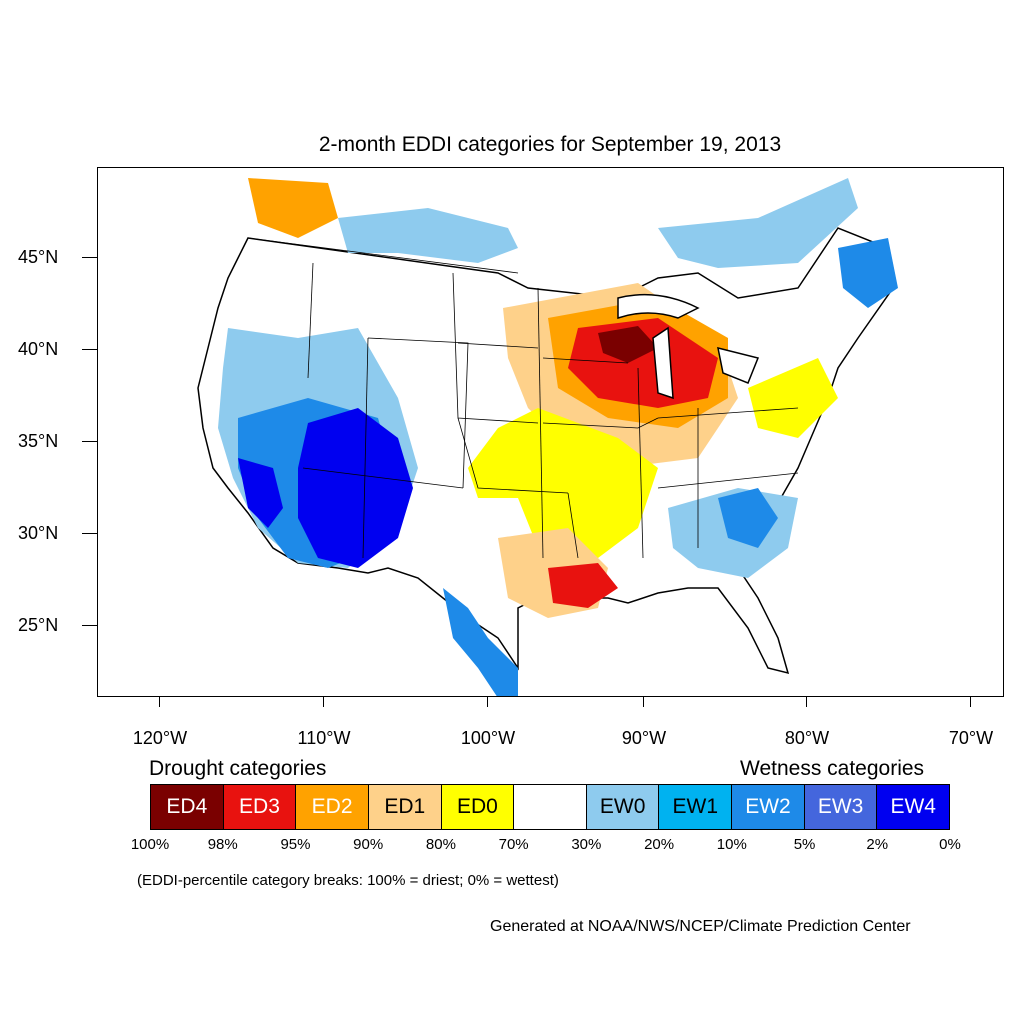  I want to click on wet-zone-northeast-ew2, so click(868, 273).